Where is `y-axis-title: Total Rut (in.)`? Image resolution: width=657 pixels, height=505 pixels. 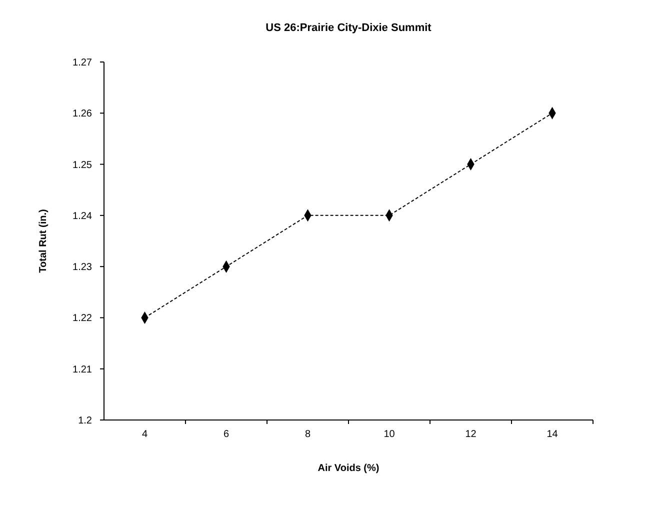
y-axis-title: Total Rut (in.) is located at coordinates (43, 241).